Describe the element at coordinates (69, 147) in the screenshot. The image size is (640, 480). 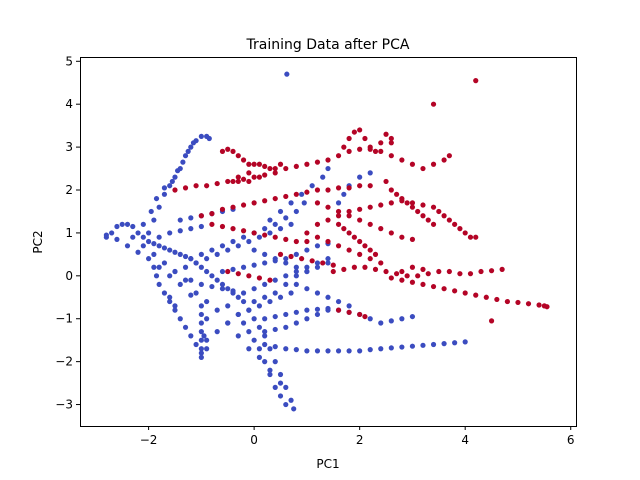
I see `y-tick-label: 3` at that location.